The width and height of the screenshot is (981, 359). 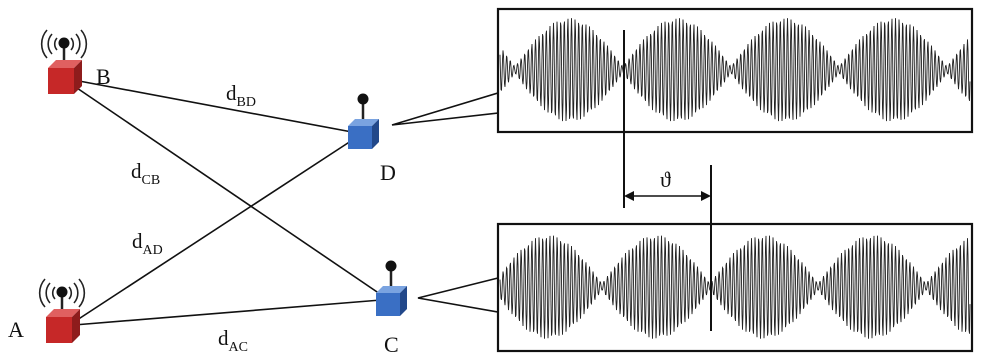 I want to click on link-ad, so click(x=214, y=230).